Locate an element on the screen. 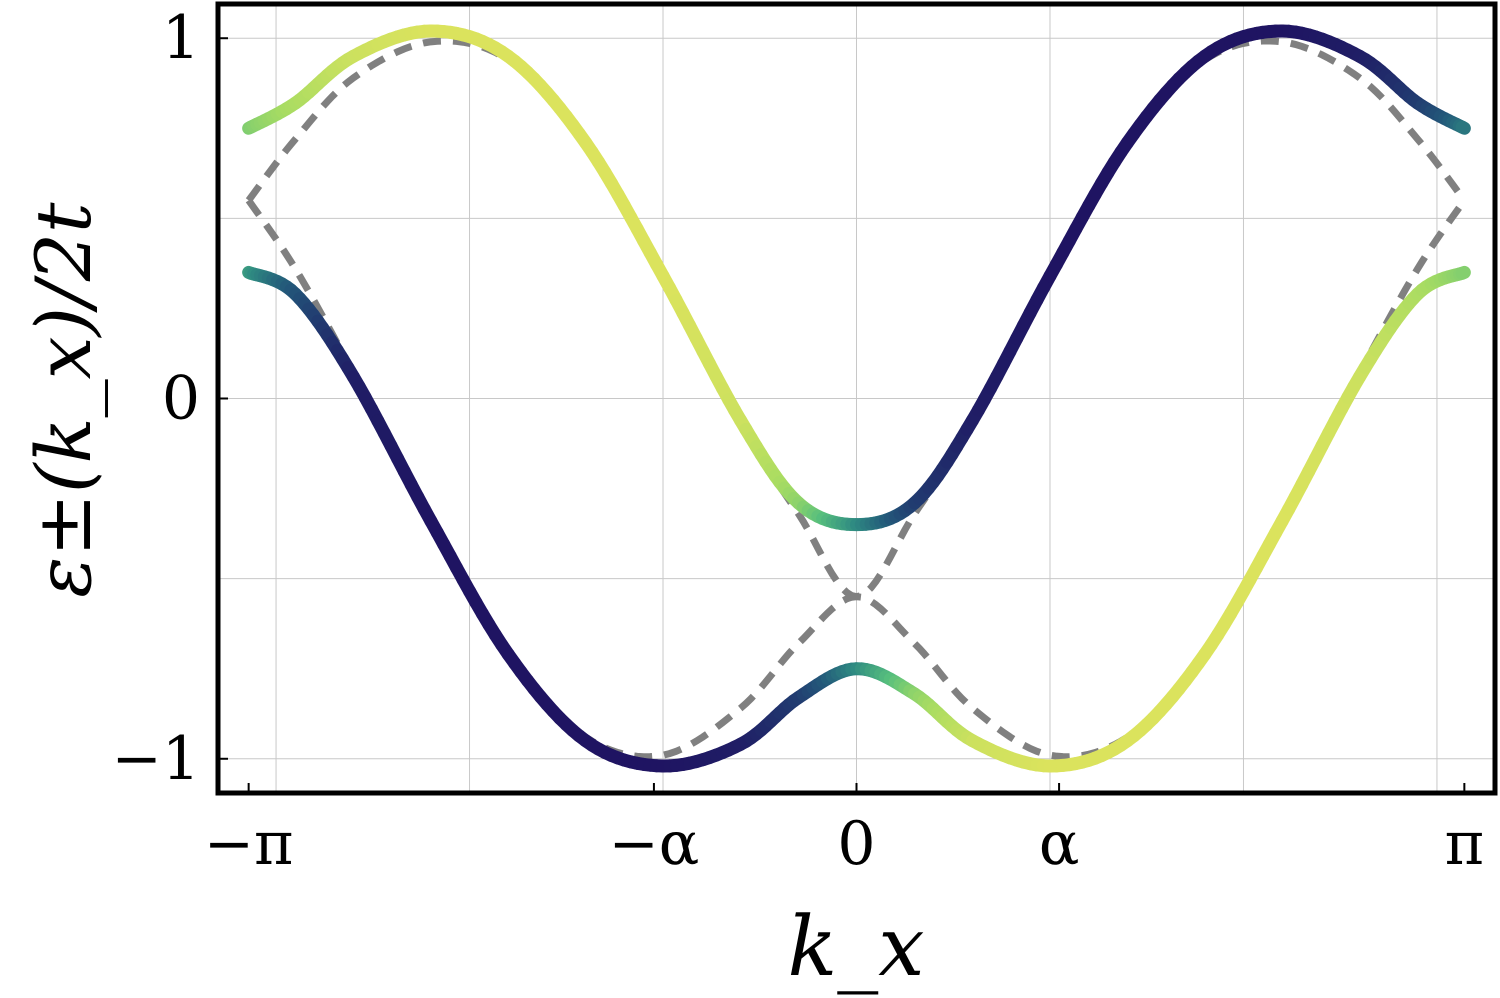 This screenshot has height=998, width=1500. x-tick-label: 0 is located at coordinates (856, 844).